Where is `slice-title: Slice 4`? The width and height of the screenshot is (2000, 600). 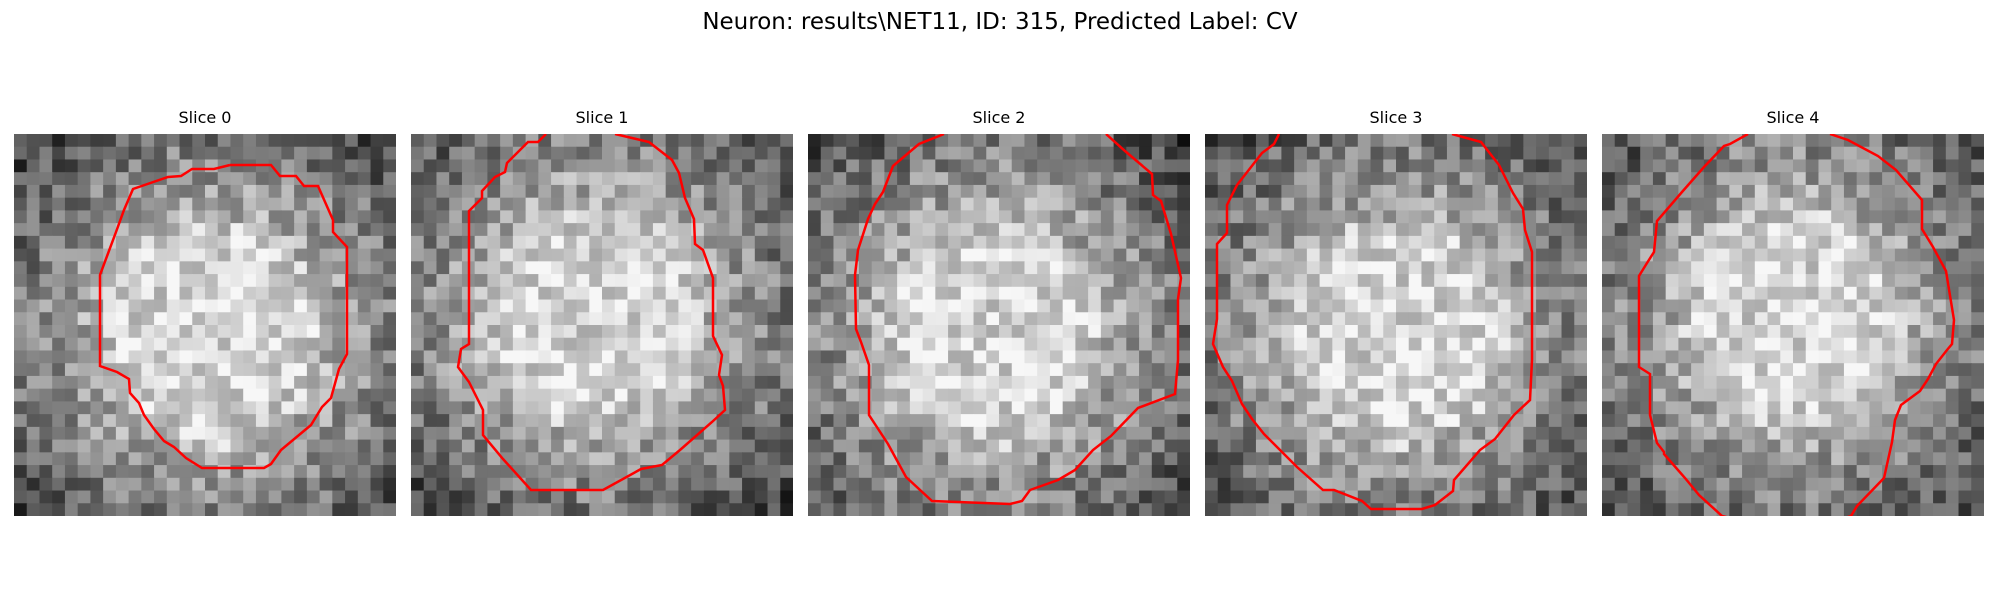 slice-title: Slice 4 is located at coordinates (1793, 117).